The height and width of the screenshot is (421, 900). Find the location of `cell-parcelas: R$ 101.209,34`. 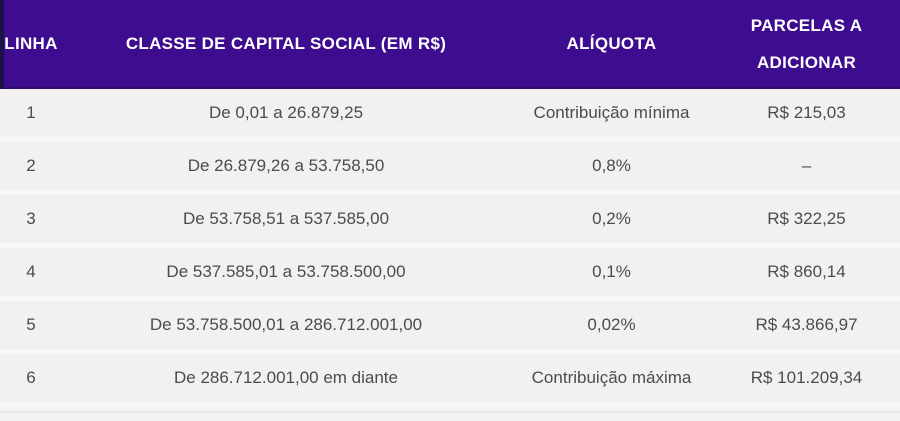

cell-parcelas: R$ 101.209,34 is located at coordinates (806, 377).